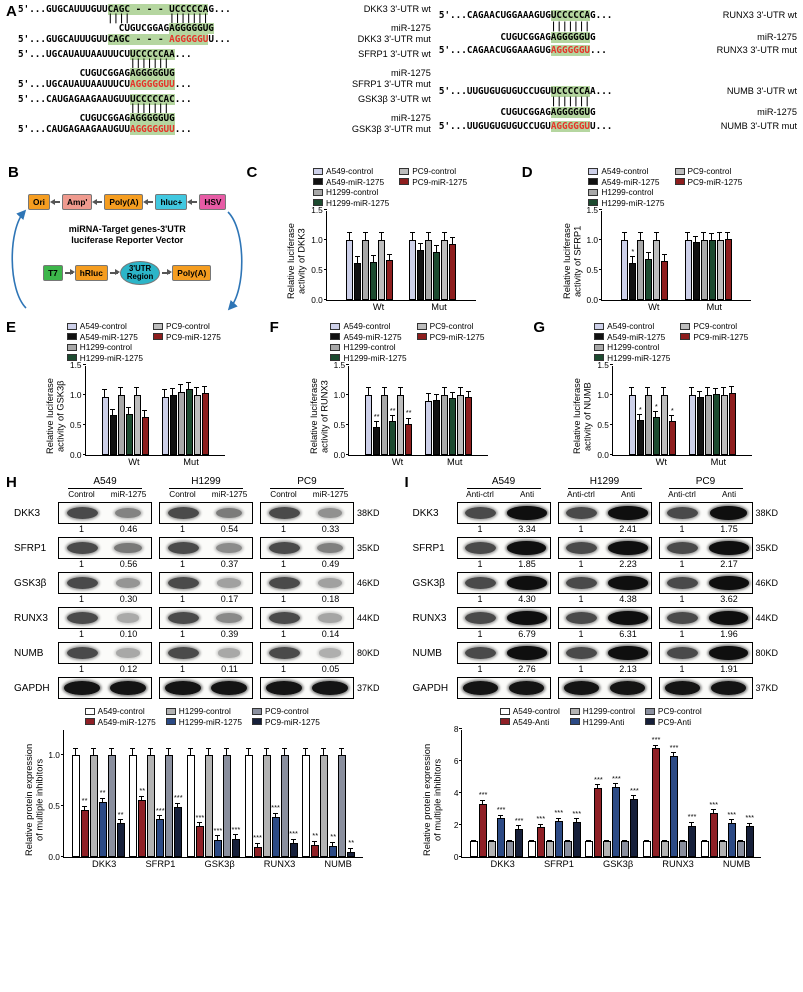 The width and height of the screenshot is (803, 992). I want to click on bar-group-runx3: *** *** ***, so click(271, 802).